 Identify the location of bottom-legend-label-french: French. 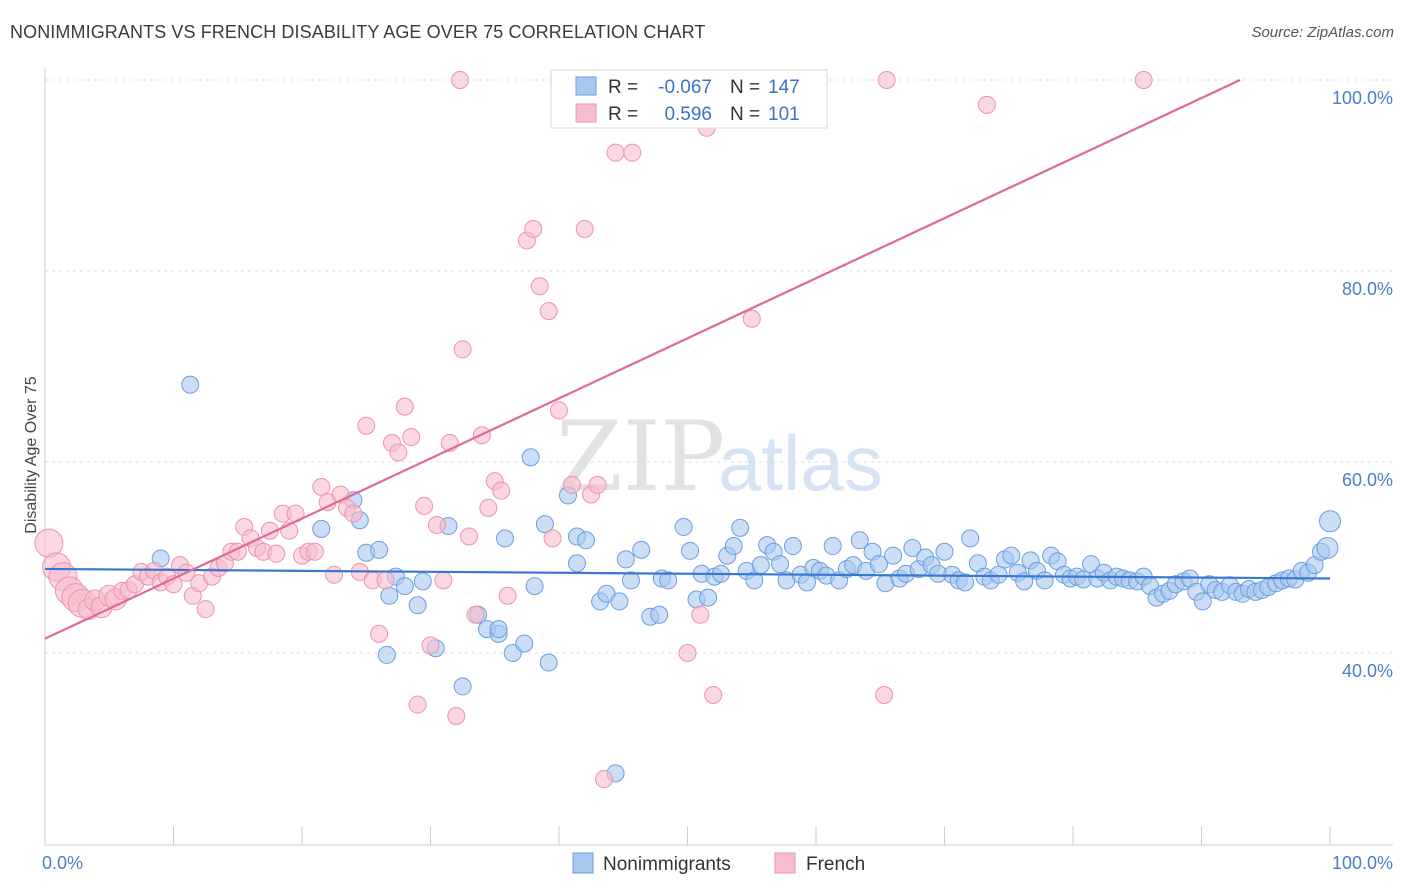
(835, 864).